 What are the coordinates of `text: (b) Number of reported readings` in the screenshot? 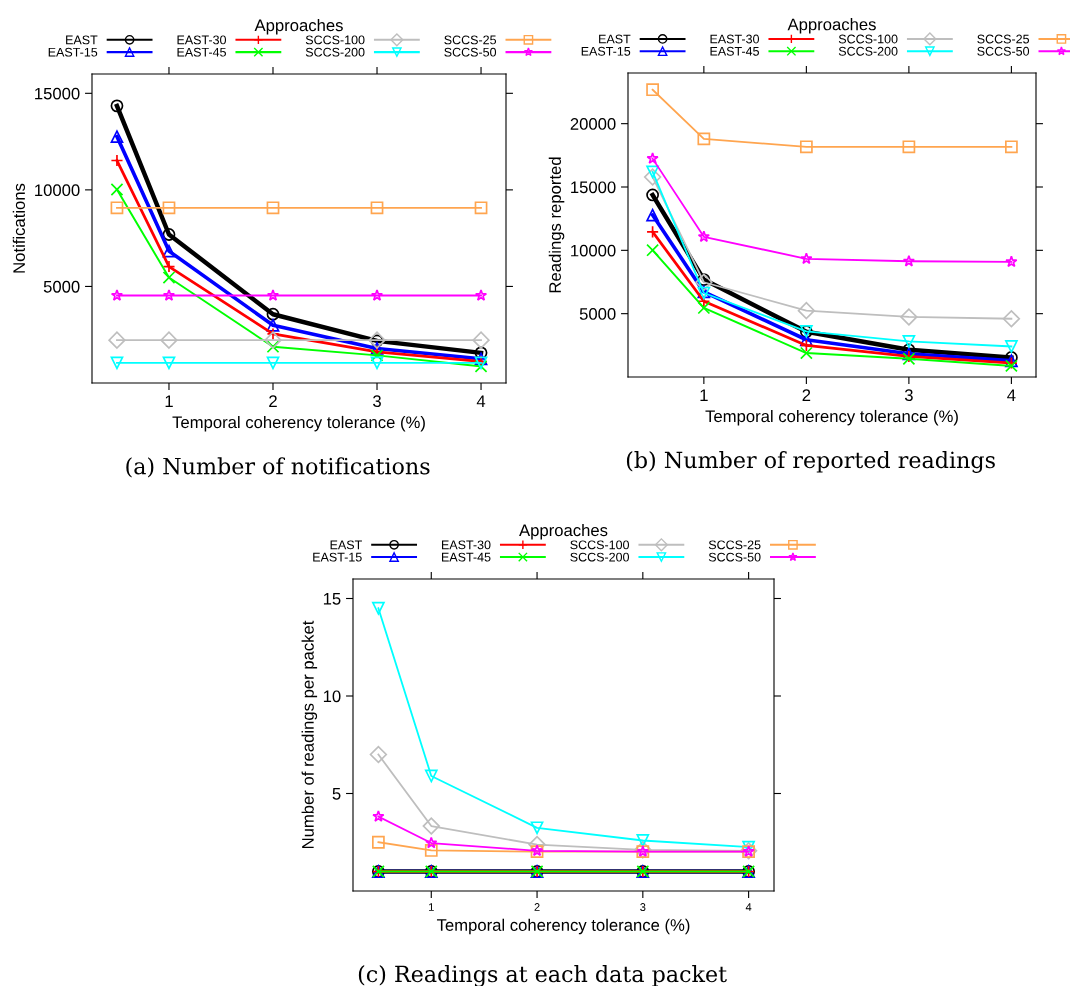 It's located at (810, 462).